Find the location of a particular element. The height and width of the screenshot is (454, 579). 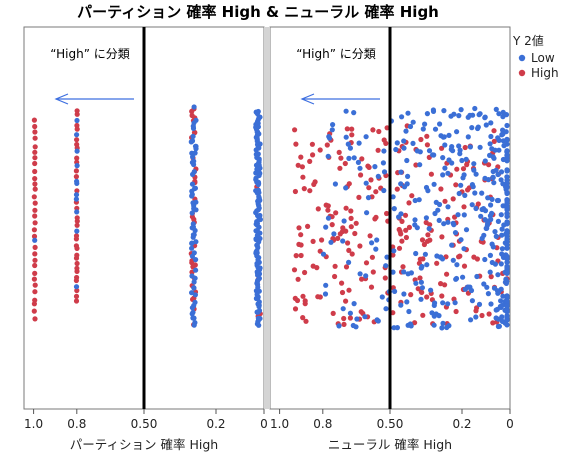

panel-separator is located at coordinates (267, 218).